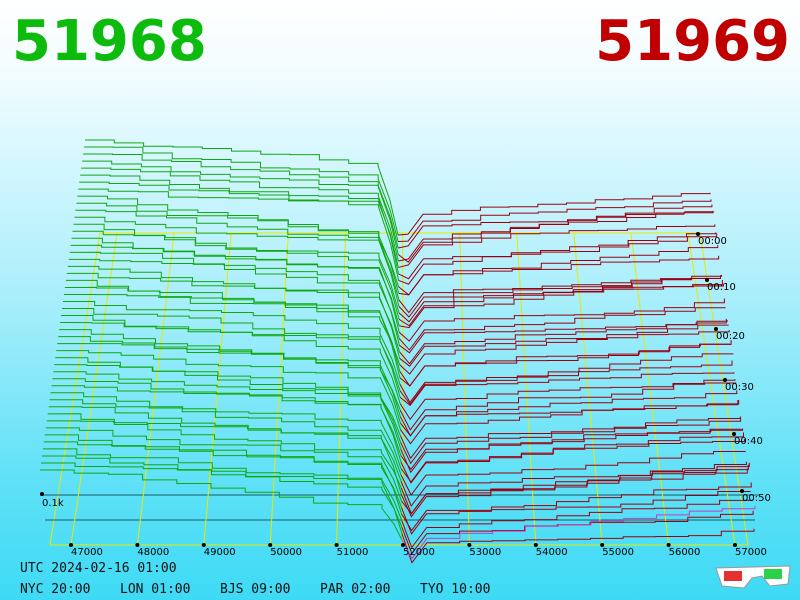 The width and height of the screenshot is (800, 600). What do you see at coordinates (618, 552) in the screenshot?
I see `price-tick-label: 55000` at bounding box center [618, 552].